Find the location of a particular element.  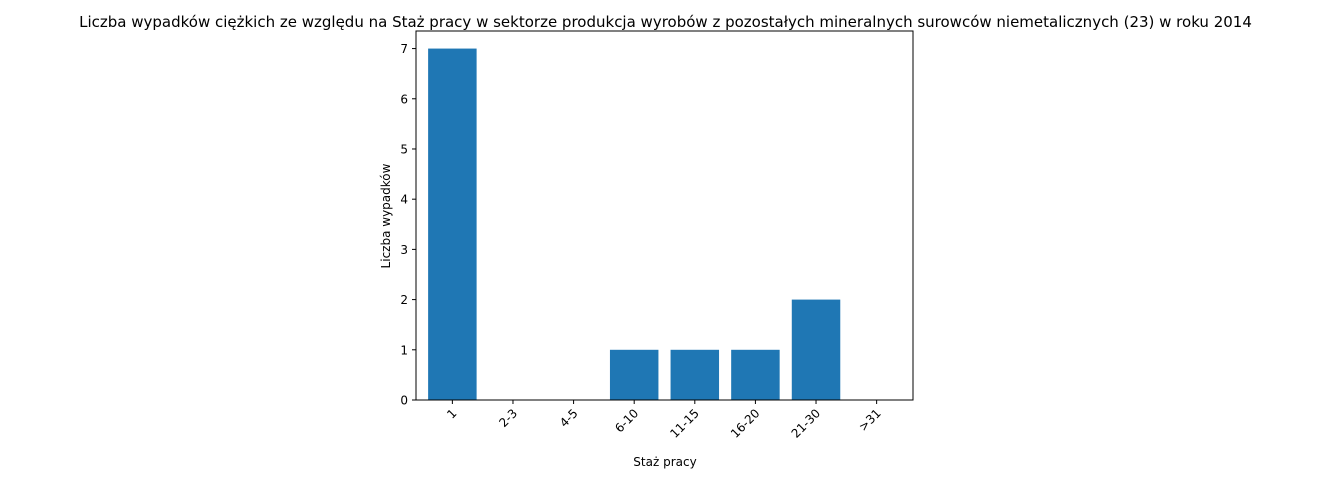

x-tick-label: 6-10 is located at coordinates (626, 420).